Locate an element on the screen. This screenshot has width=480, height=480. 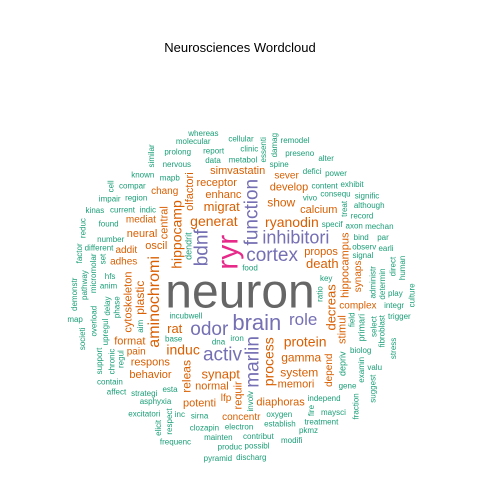
word-olfactori: olfactori is located at coordinates (190, 191).